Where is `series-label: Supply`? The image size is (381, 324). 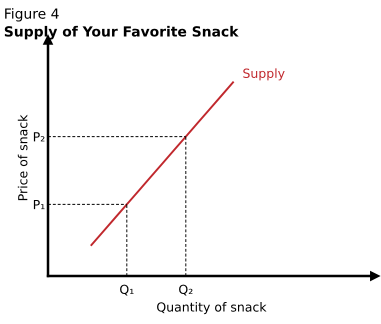 series-label: Supply is located at coordinates (264, 74).